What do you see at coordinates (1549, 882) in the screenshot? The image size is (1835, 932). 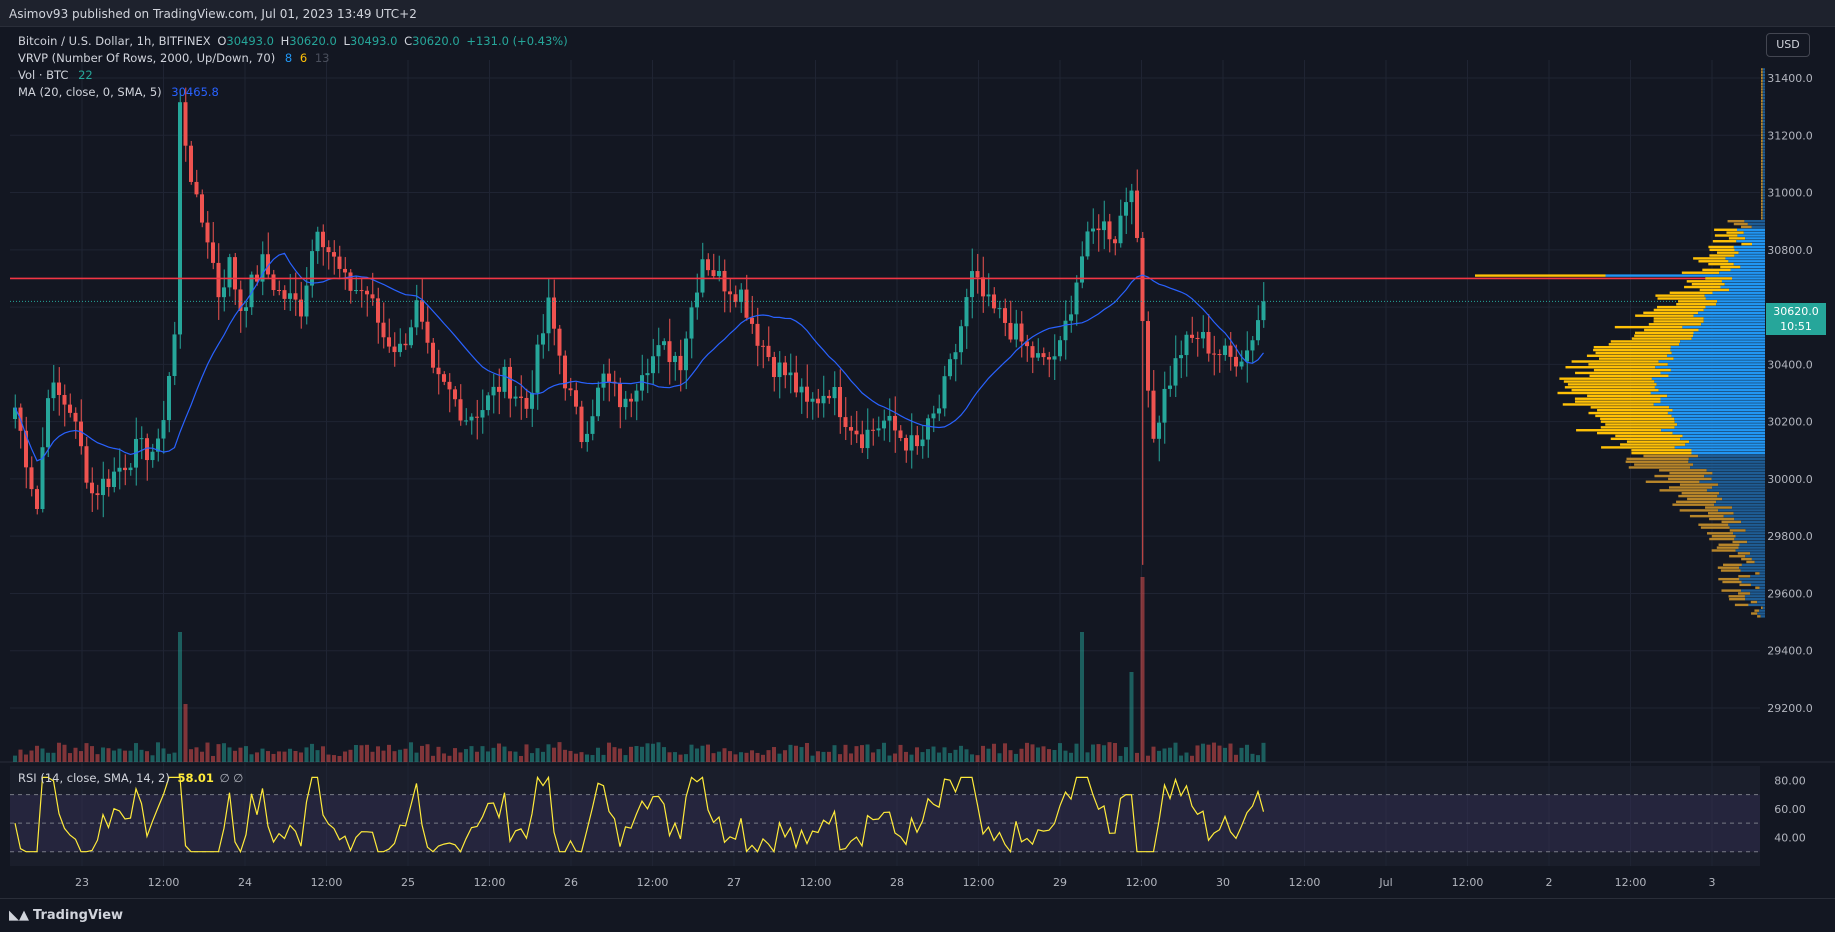 I see `time-axis-label: 2` at bounding box center [1549, 882].